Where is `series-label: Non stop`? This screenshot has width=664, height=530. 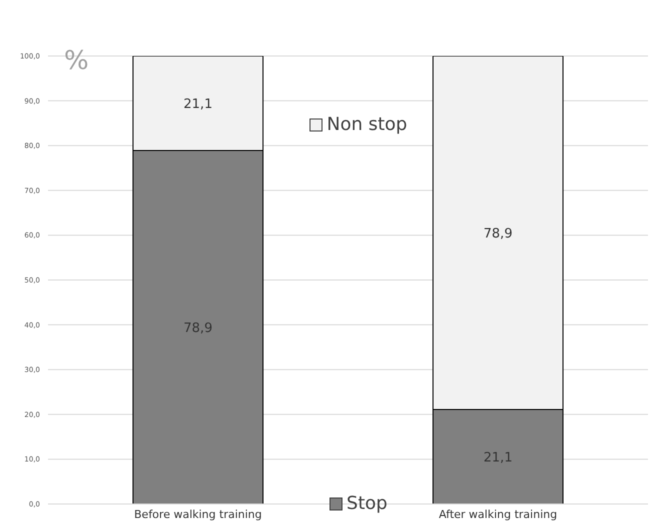 series-label: Non stop is located at coordinates (367, 124).